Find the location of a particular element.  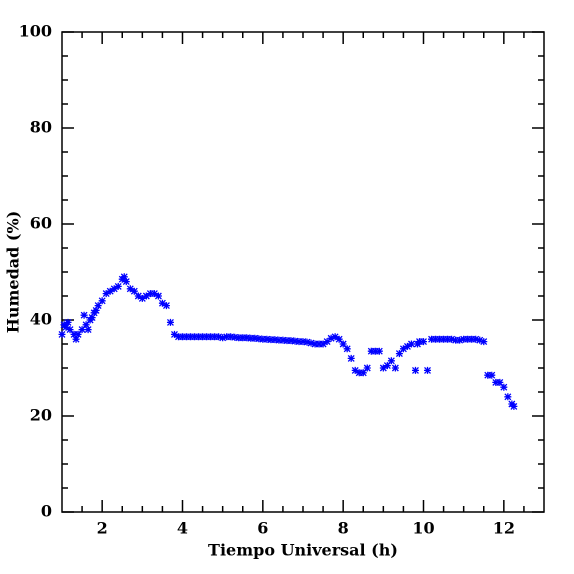

x-tick-label: 8 is located at coordinates (343, 528).